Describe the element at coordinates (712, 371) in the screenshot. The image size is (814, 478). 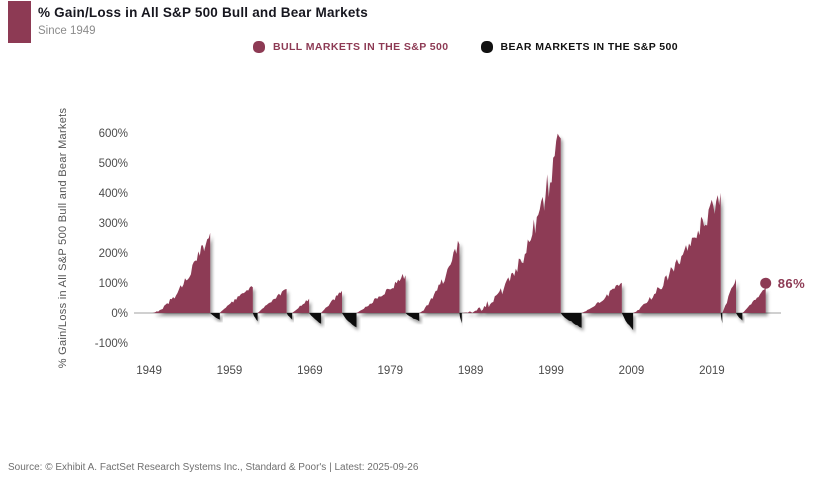
I see `x-tick-label: 2019` at that location.